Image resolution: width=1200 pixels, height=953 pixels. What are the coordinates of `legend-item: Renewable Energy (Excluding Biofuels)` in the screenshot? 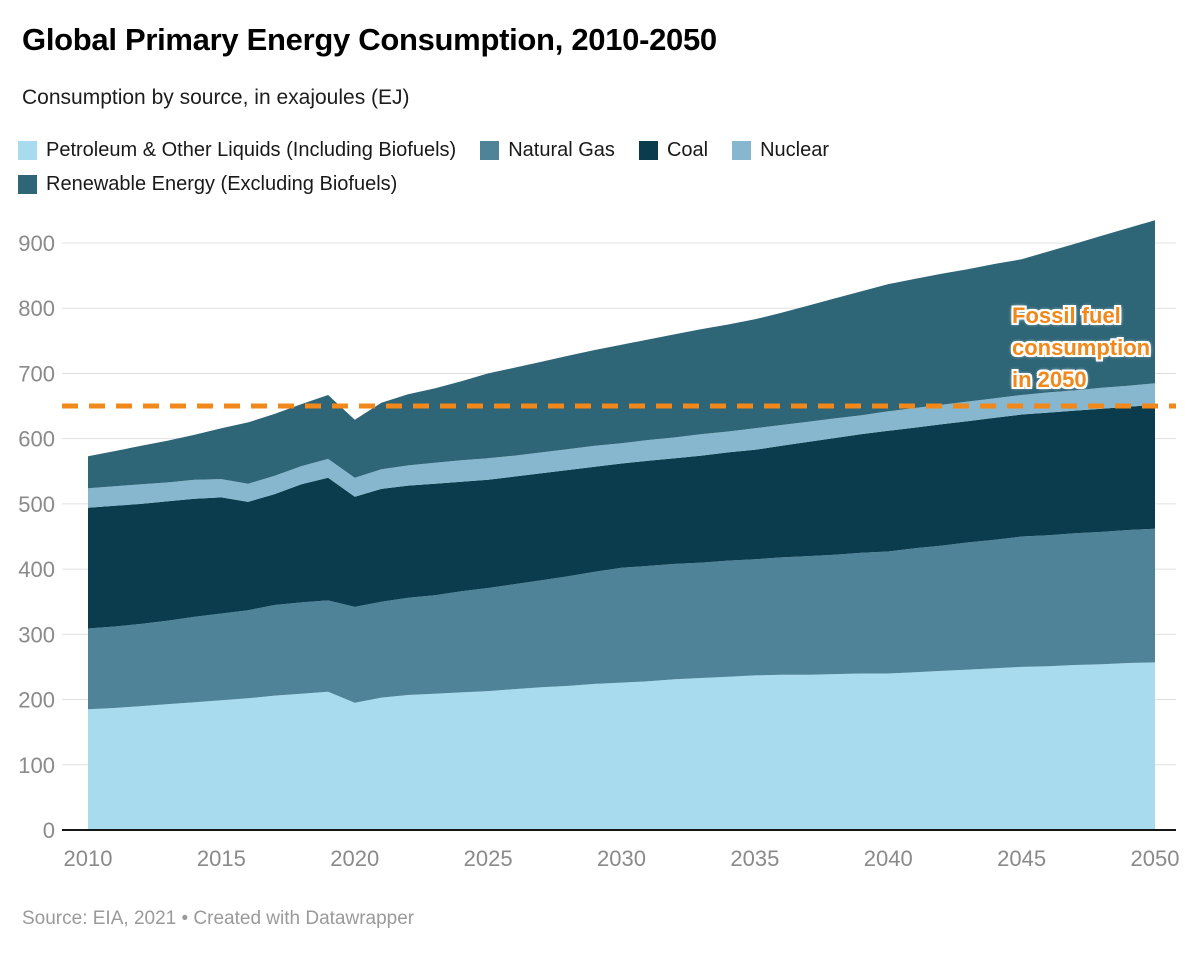 It's located at (207, 184).